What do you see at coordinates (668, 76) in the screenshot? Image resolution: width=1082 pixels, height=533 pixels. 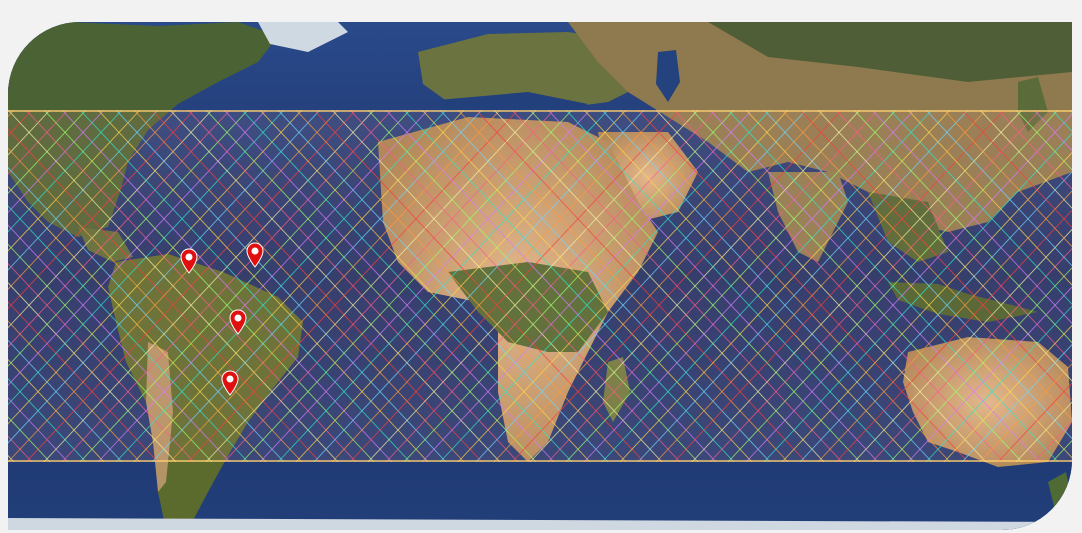 I see `caspian-sea` at bounding box center [668, 76].